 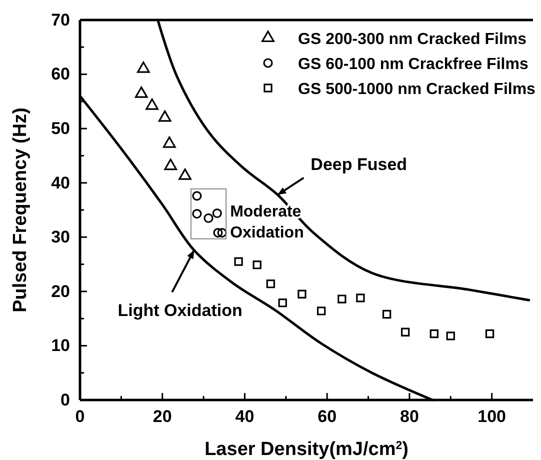 What do you see at coordinates (60, 237) in the screenshot?
I see `y-tick-label: 30` at bounding box center [60, 237].